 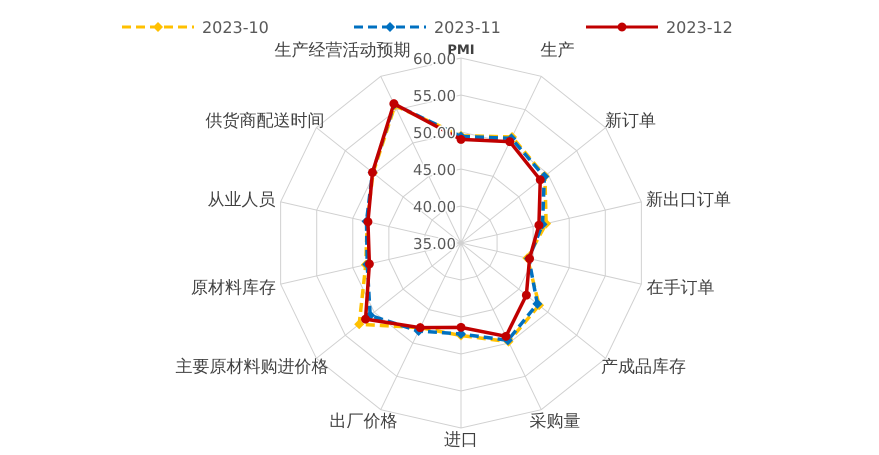 What do you see at coordinates (680, 288) in the screenshot?
I see `spoke-label: 在手订单` at bounding box center [680, 288].